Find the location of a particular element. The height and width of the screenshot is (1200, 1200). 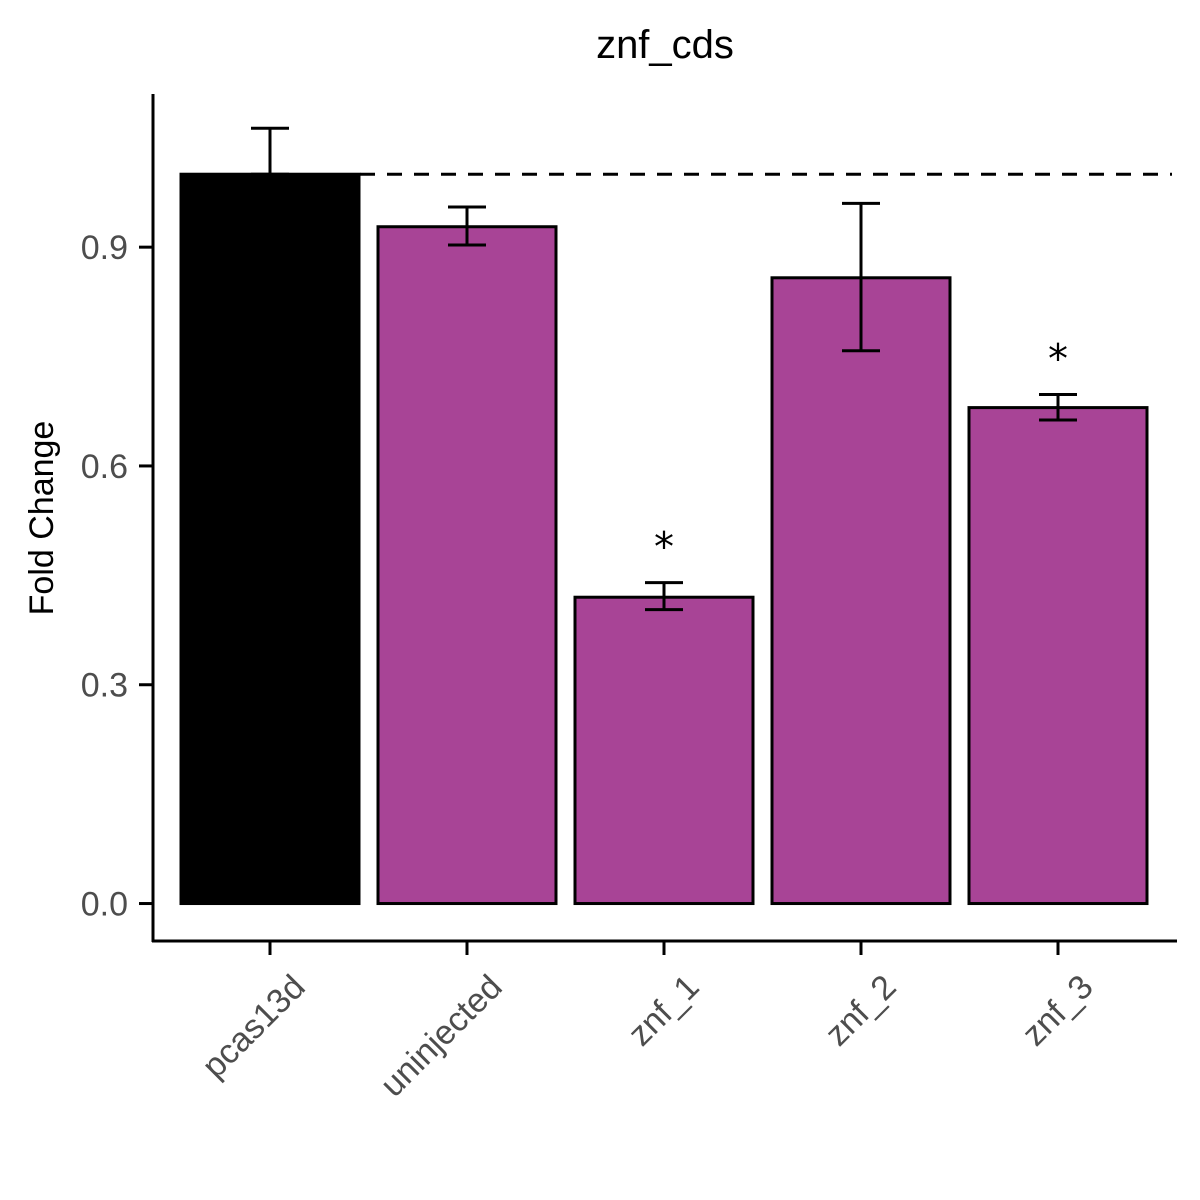

y-tick-label: 0.0 is located at coordinates (104, 905).